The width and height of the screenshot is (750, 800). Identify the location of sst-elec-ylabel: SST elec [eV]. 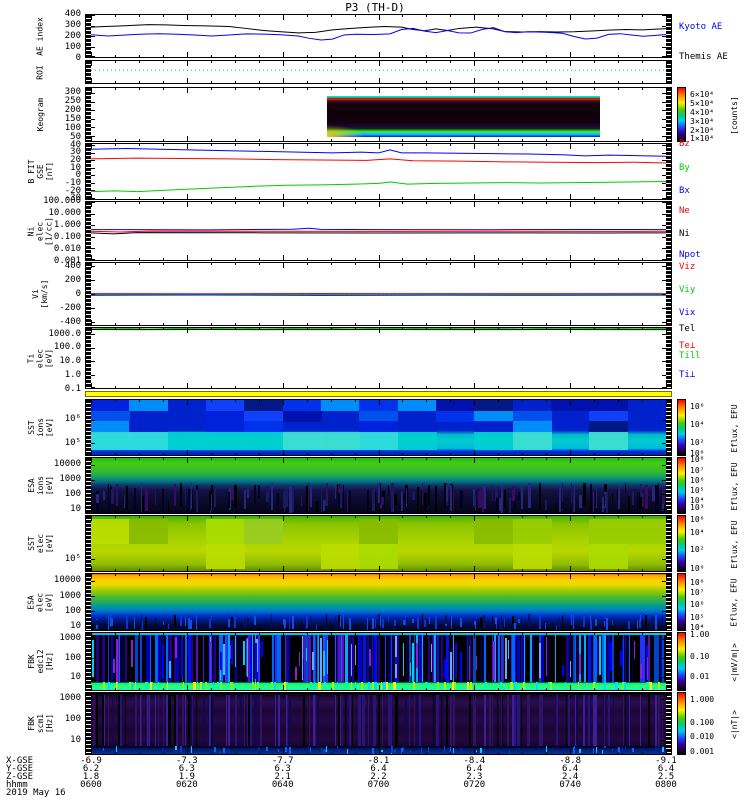
(40, 543).